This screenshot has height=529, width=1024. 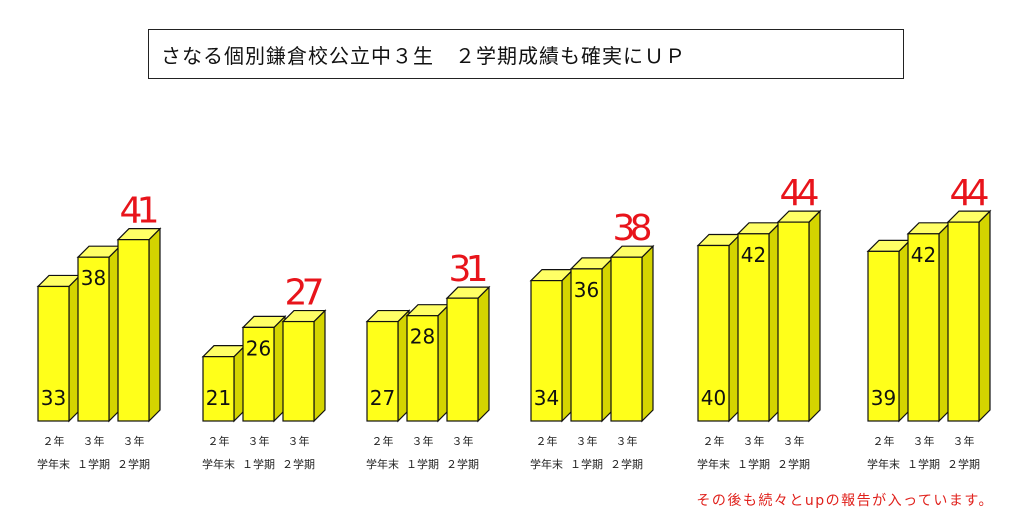 I want to click on chart-title-box: さなる個別鎌倉校公立中３生 ２学期成績も確実にＵＰ, so click(x=526, y=54).